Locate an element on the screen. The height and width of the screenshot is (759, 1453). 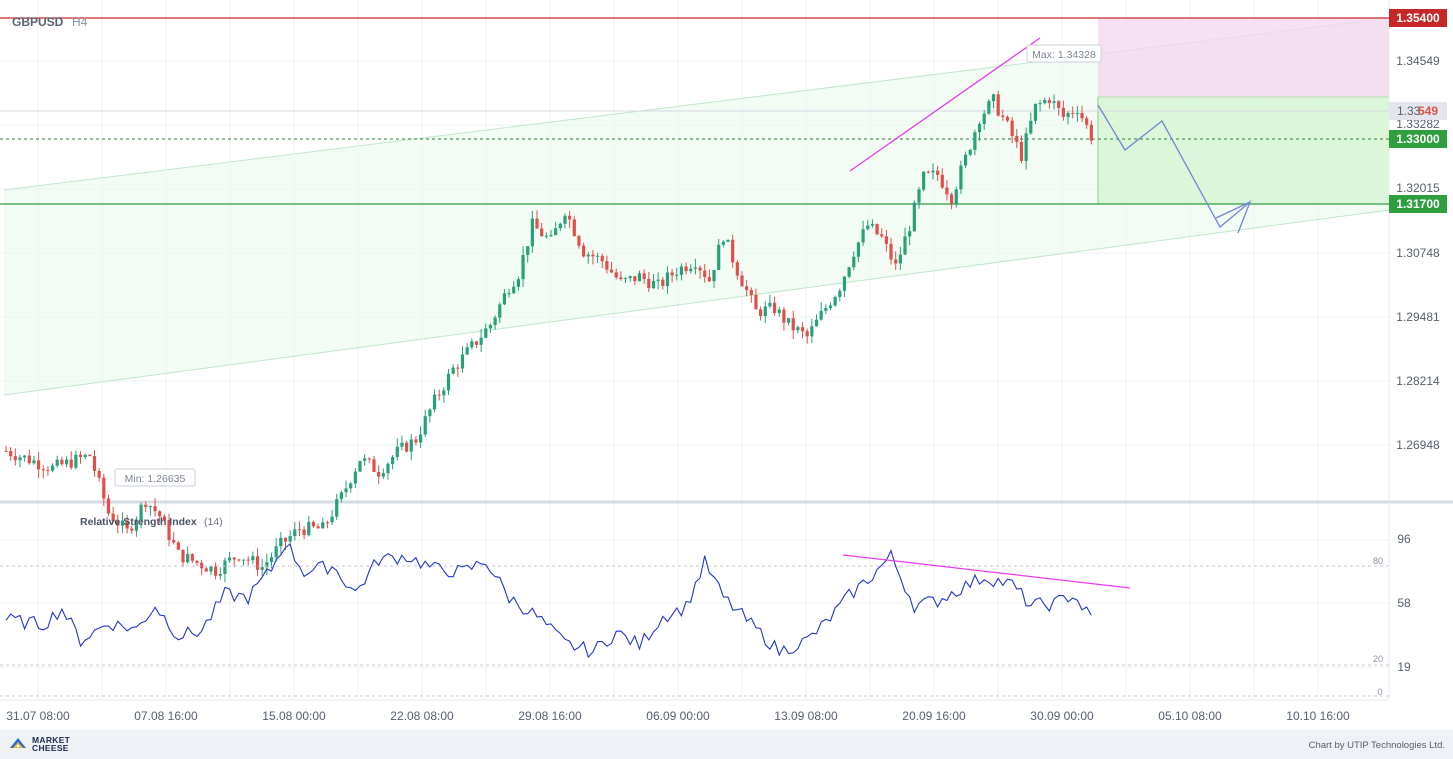
symbol-label: GBPUSD is located at coordinates (38, 22).